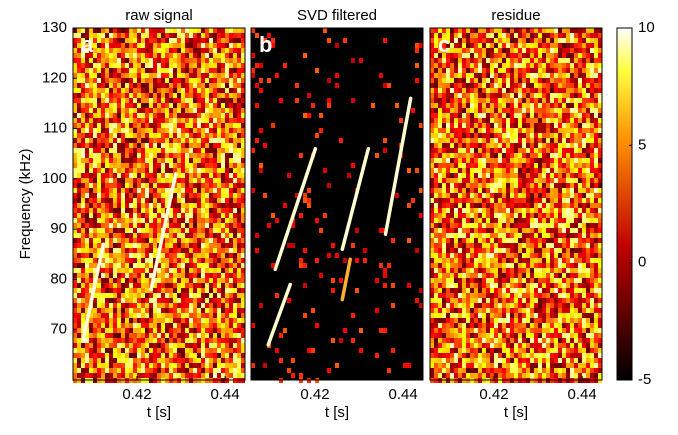 This screenshot has height=435, width=678. What do you see at coordinates (58, 329) in the screenshot?
I see `y-tick-label: 70` at bounding box center [58, 329].